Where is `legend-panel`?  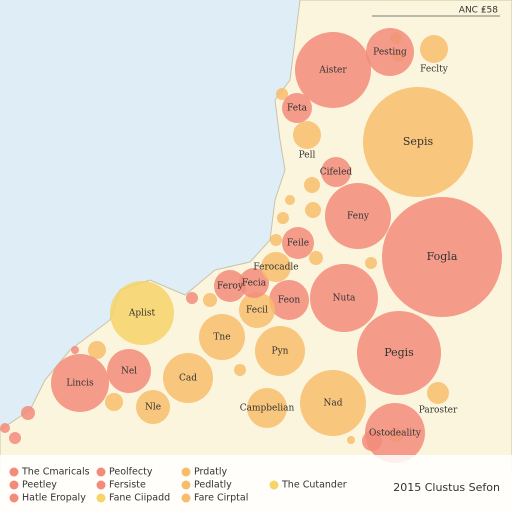 legend-panel is located at coordinates (256, 483).